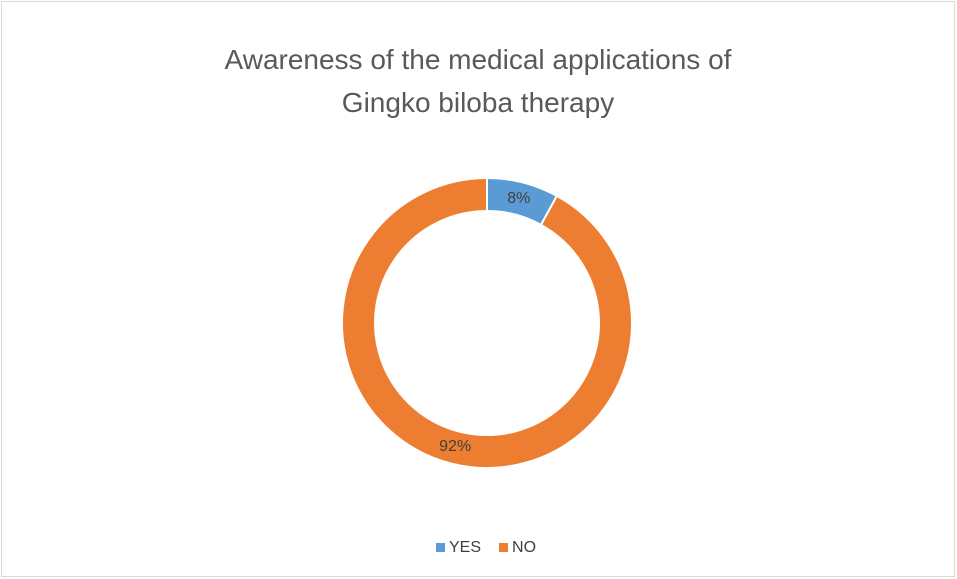 This screenshot has width=957, height=579. Describe the element at coordinates (465, 547) in the screenshot. I see `legend-label: YES` at that location.